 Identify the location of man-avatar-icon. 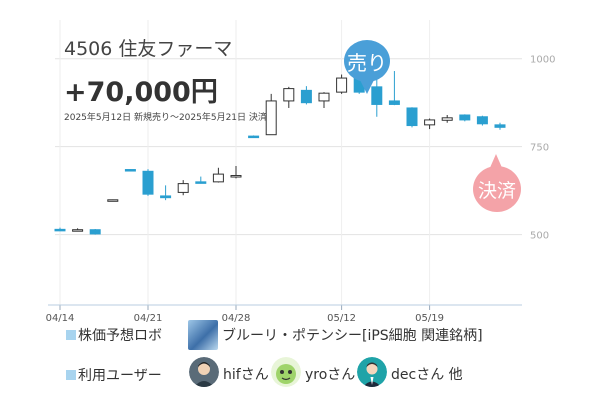
(204, 372).